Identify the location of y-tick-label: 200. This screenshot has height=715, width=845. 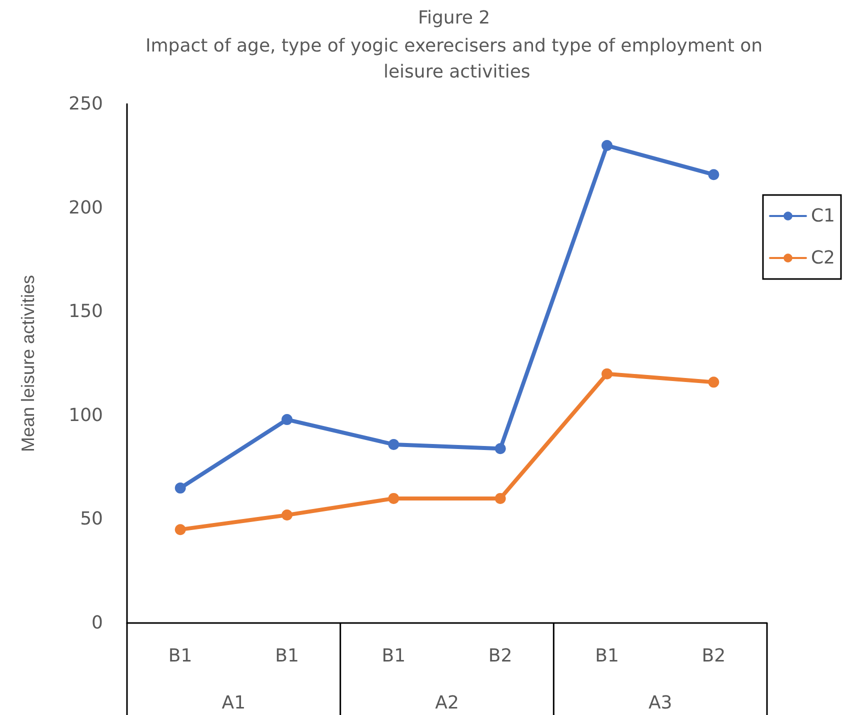
(85, 207).